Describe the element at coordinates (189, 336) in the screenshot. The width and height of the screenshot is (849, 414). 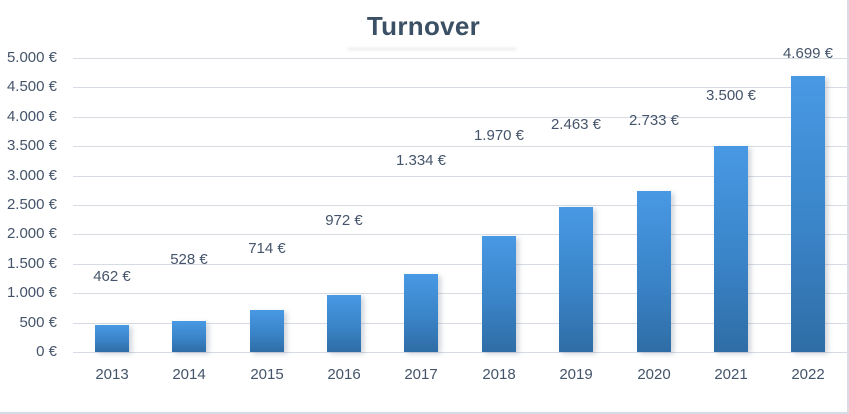
I see `bar-2014` at that location.